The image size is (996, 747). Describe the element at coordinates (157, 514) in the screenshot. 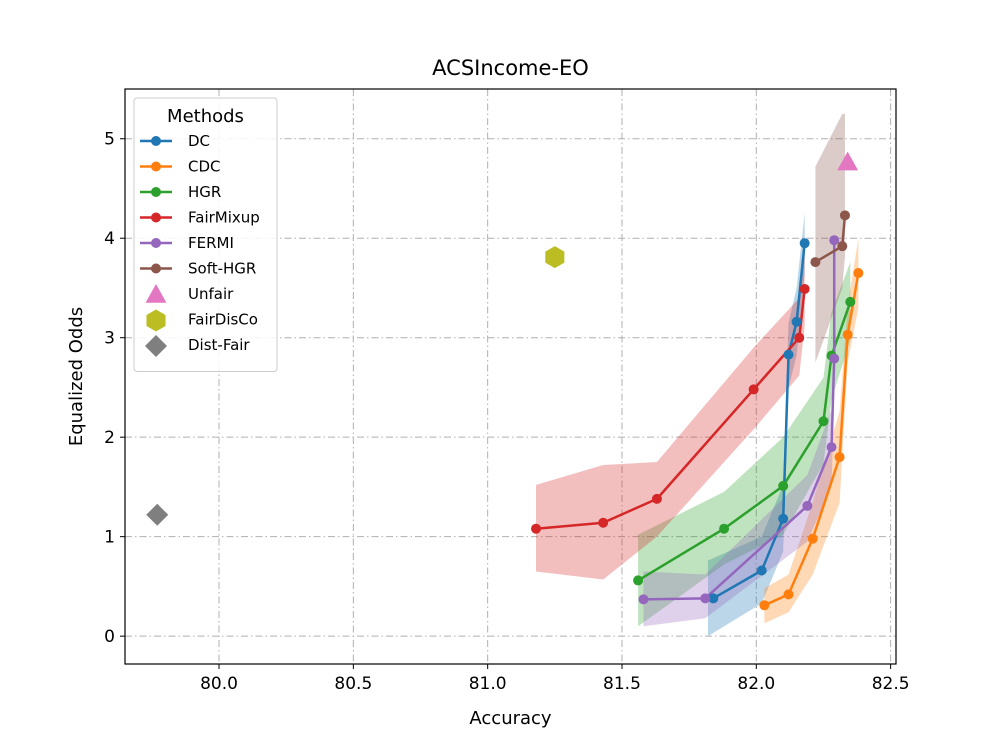

I see `point-dist-fair` at that location.